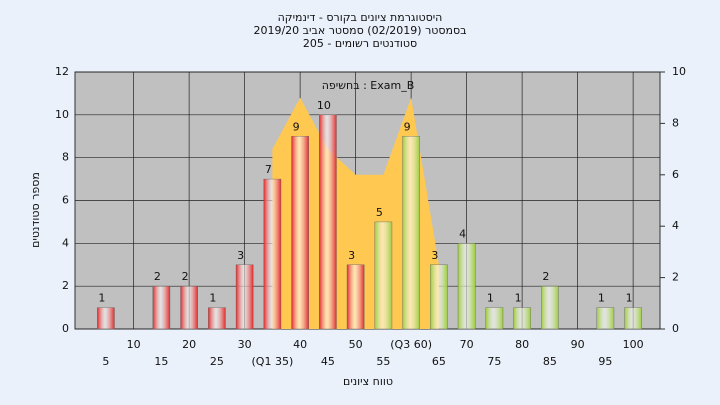  What do you see at coordinates (268, 169) in the screenshot?
I see `data-label: 7` at bounding box center [268, 169].